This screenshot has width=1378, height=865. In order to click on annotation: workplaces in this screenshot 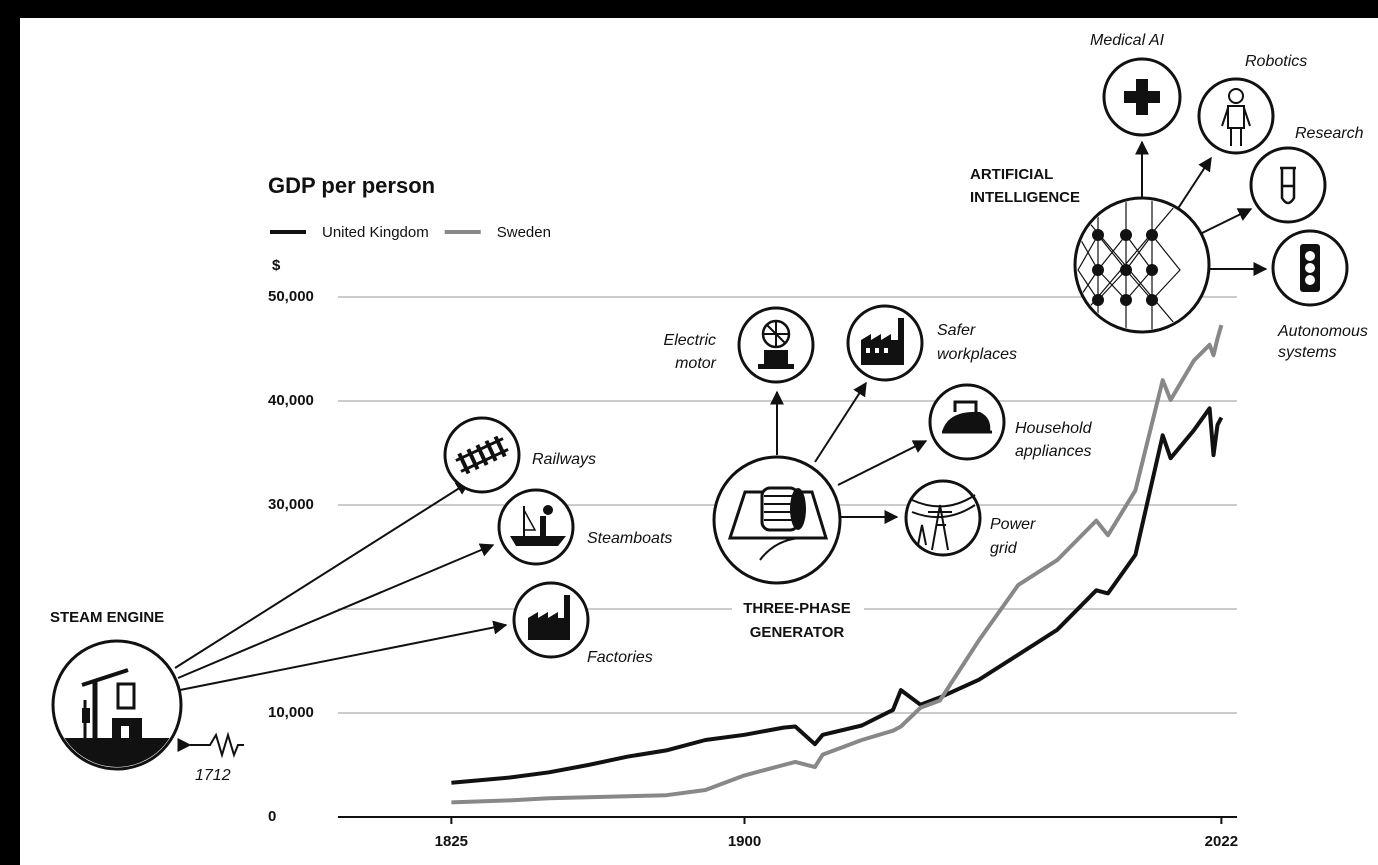, I will do `click(977, 354)`.